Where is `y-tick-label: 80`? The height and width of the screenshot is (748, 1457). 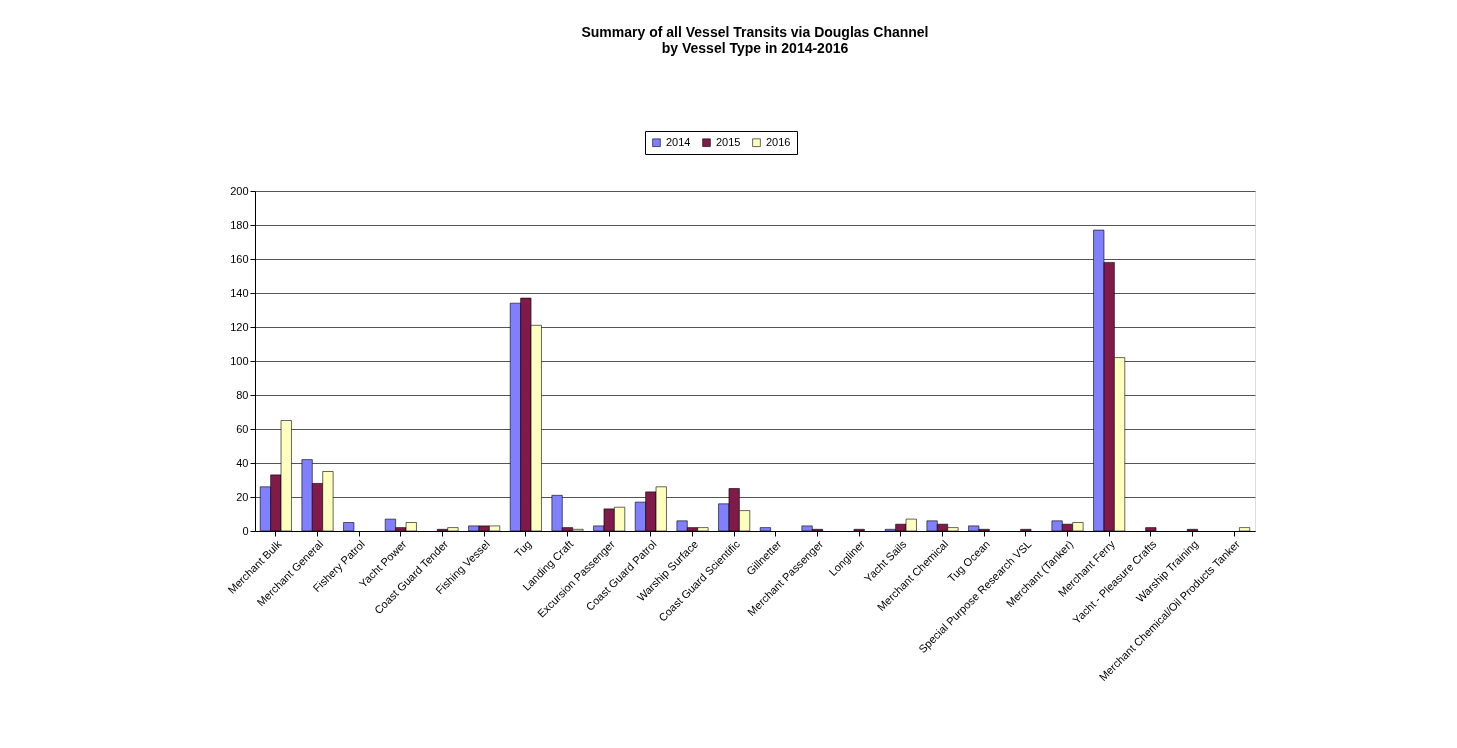 y-tick-label: 80 is located at coordinates (242, 394).